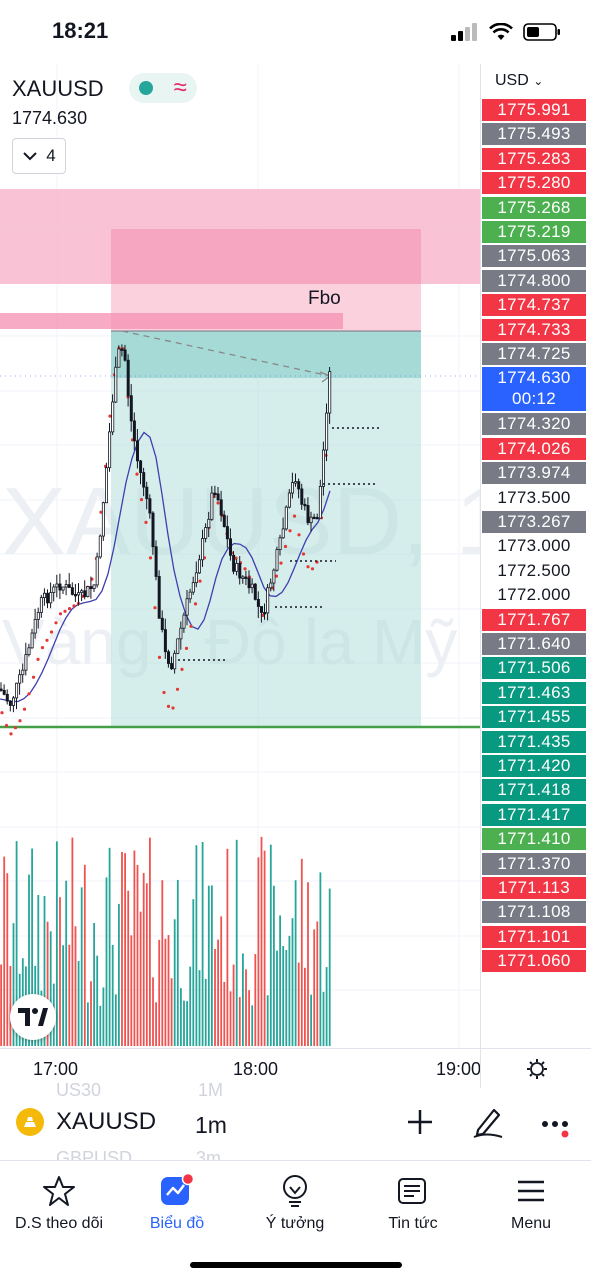 The width and height of the screenshot is (591, 1281). Describe the element at coordinates (534, 814) in the screenshot. I see `price-label: 1771.417` at that location.